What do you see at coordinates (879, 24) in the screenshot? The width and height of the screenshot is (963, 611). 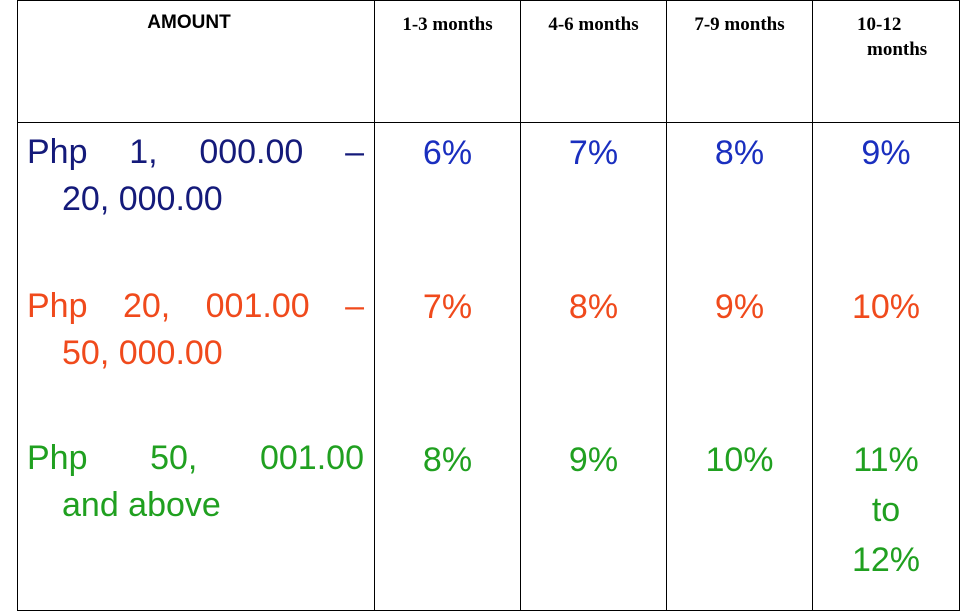 I see `header-10-12-line1: 10-12` at bounding box center [879, 24].